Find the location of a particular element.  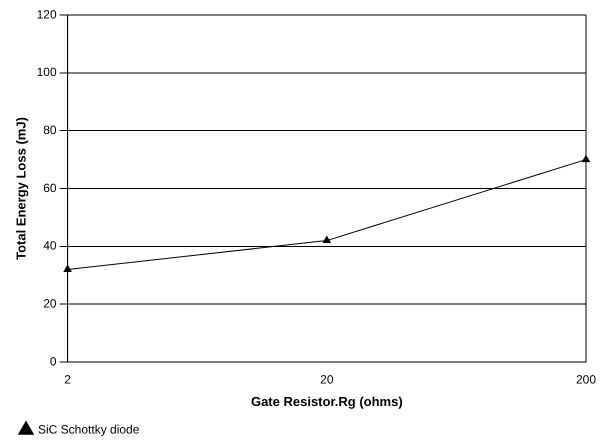

y-tick-label: 100 is located at coordinates (46, 72).